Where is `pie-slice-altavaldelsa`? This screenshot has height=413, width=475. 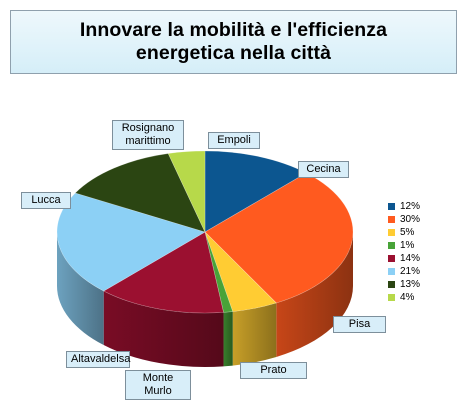 pie-slice-altavaldelsa is located at coordinates (240, 271).